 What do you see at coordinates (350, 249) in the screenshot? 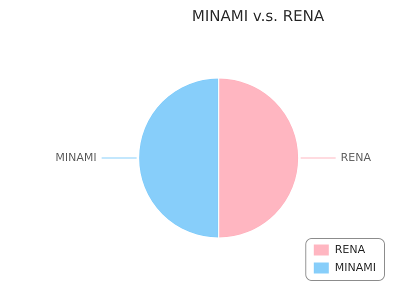
I see `legend-label: RENA` at bounding box center [350, 249].